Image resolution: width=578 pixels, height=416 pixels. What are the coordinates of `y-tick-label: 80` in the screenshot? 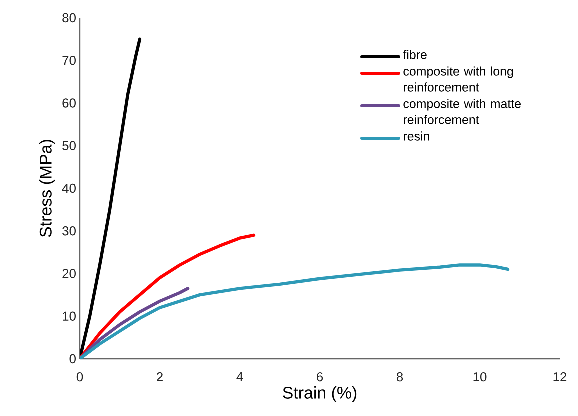 It's located at (69, 18).